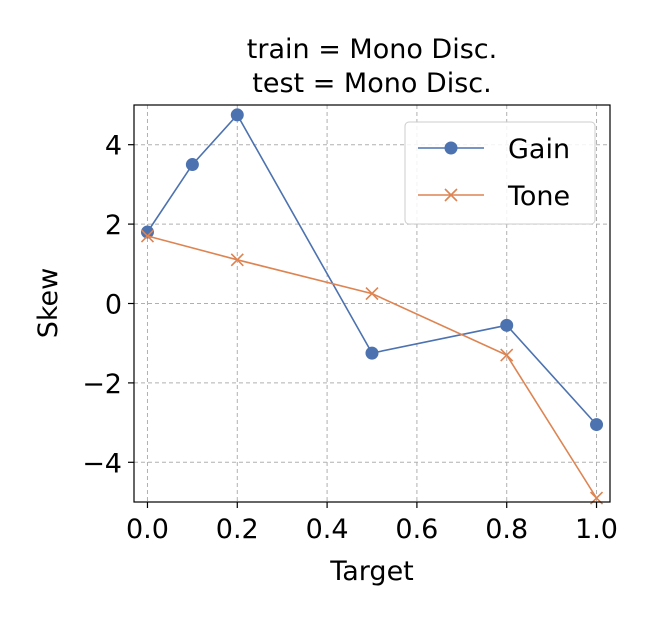  I want to click on chart-title-line-2: test = Mono Disc., so click(371, 83).